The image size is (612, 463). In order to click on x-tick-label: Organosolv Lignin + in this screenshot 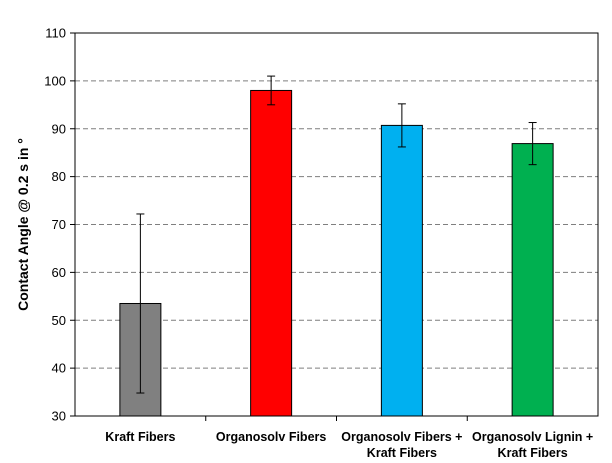, I will do `click(532, 437)`.